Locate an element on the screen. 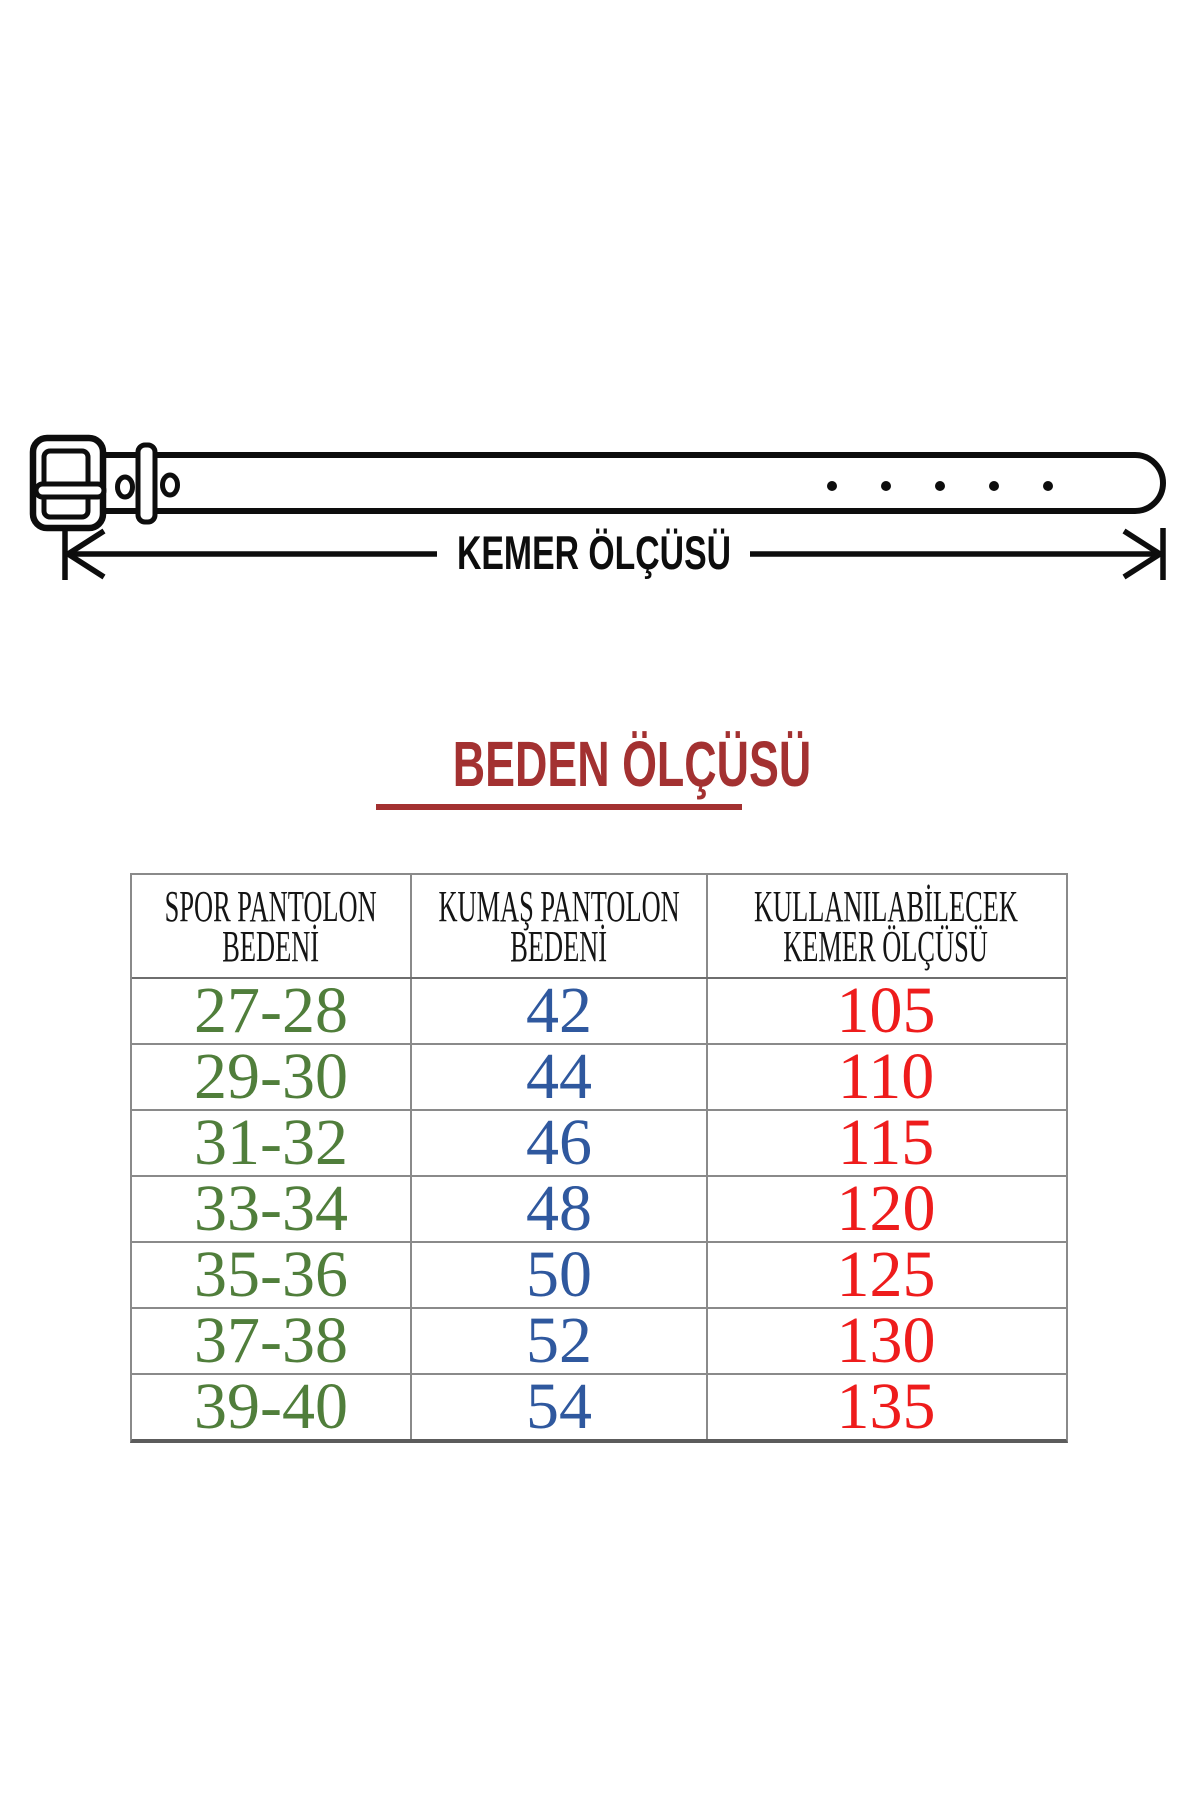 The height and width of the screenshot is (1800, 1200). table-row: 29-30 44 110 is located at coordinates (599, 1076).